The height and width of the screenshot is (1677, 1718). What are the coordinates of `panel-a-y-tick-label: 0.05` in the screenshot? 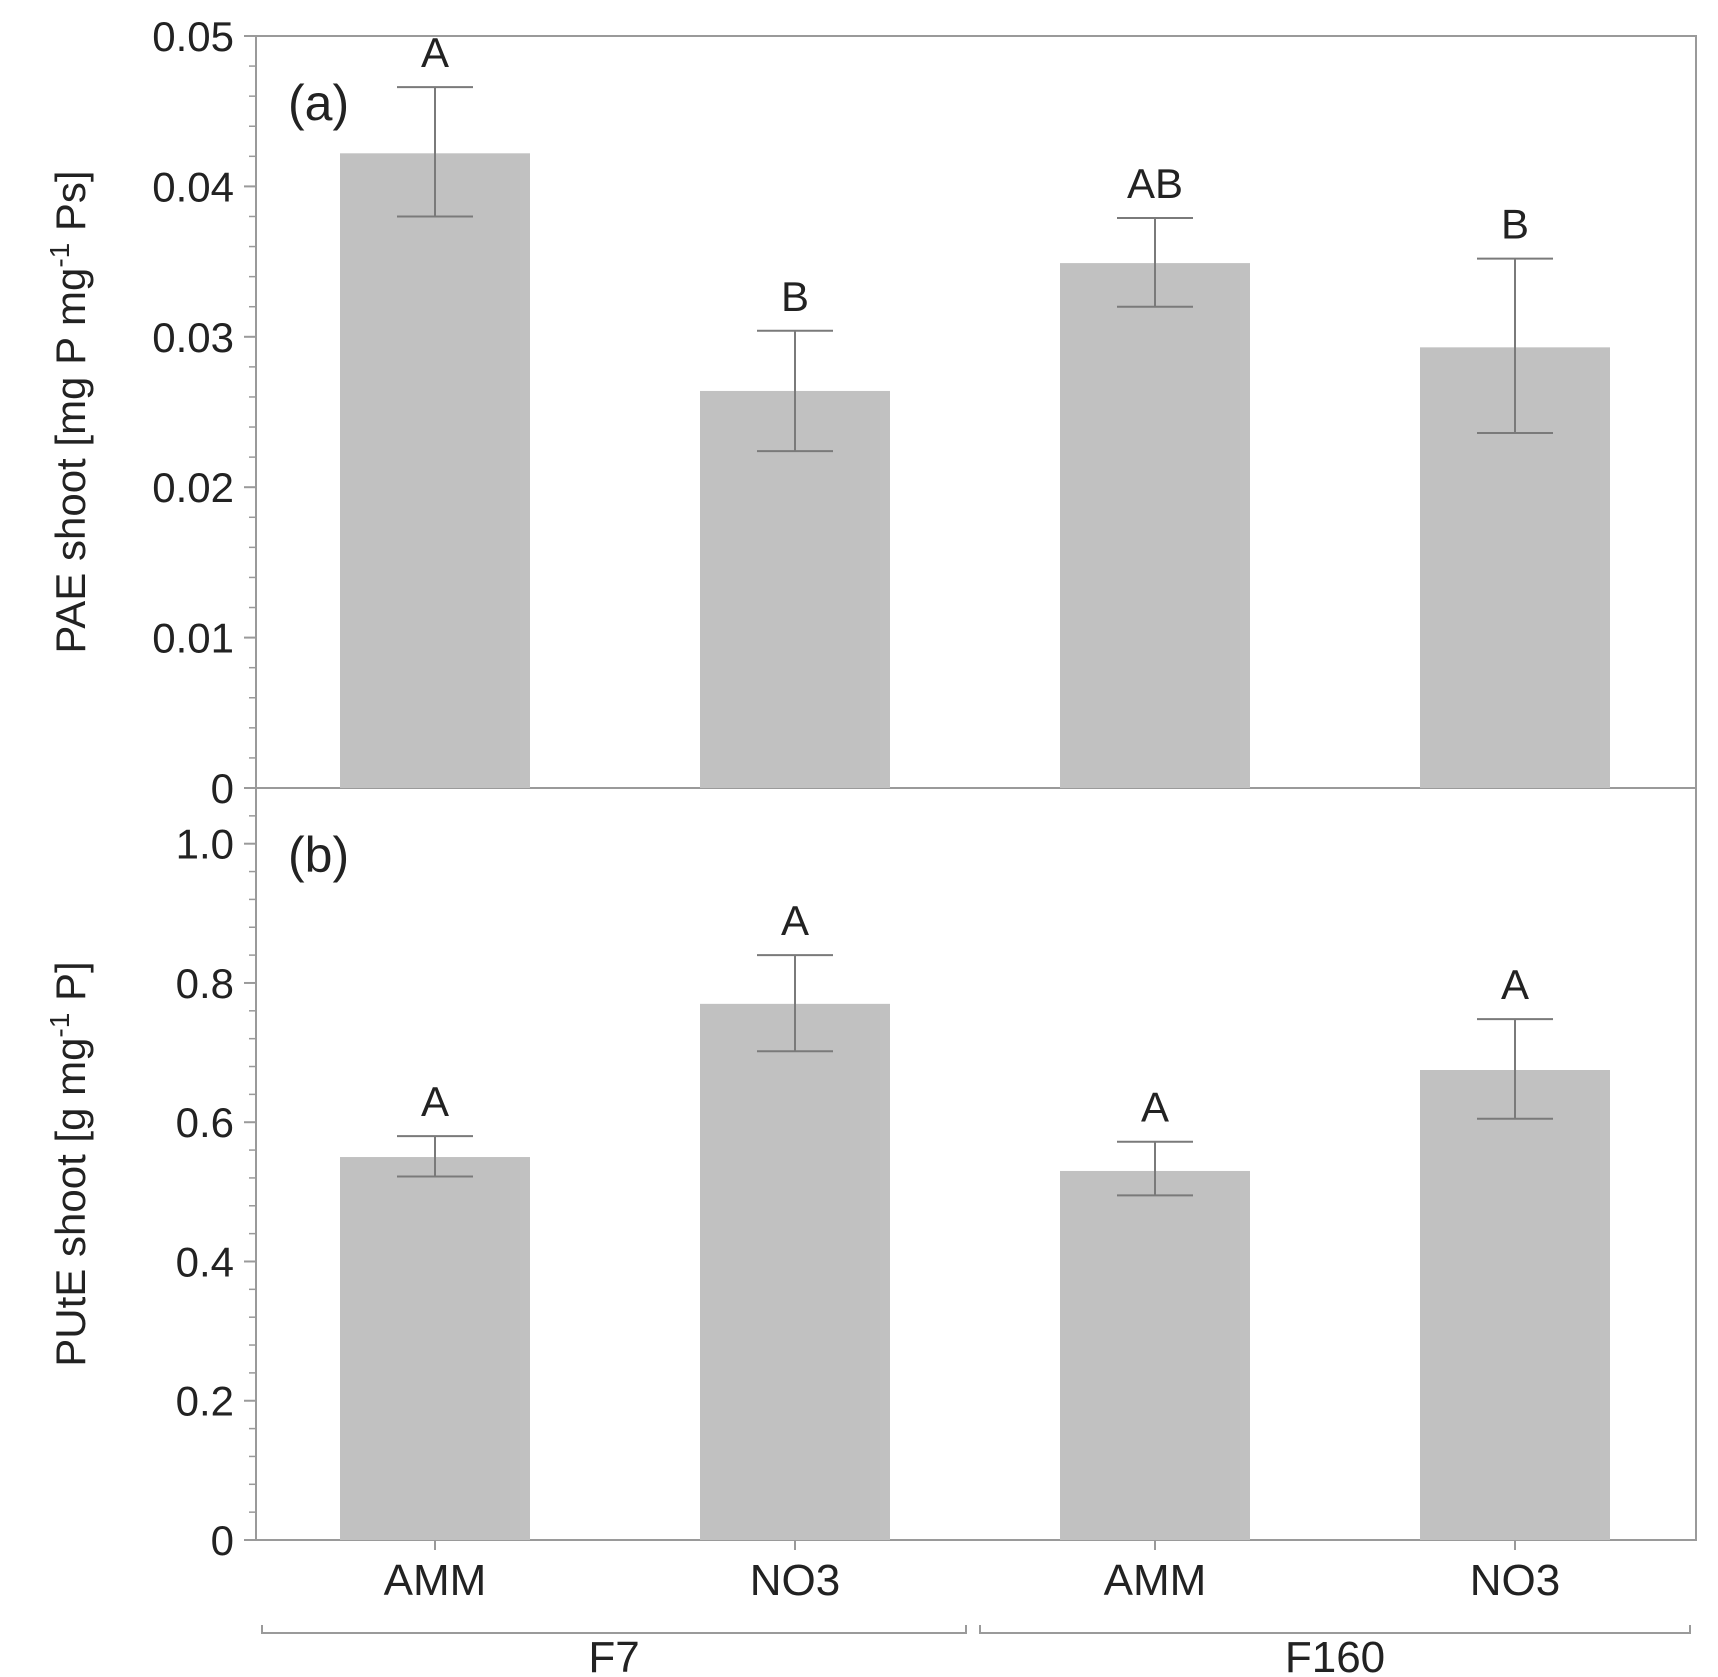 It's located at (193, 36).